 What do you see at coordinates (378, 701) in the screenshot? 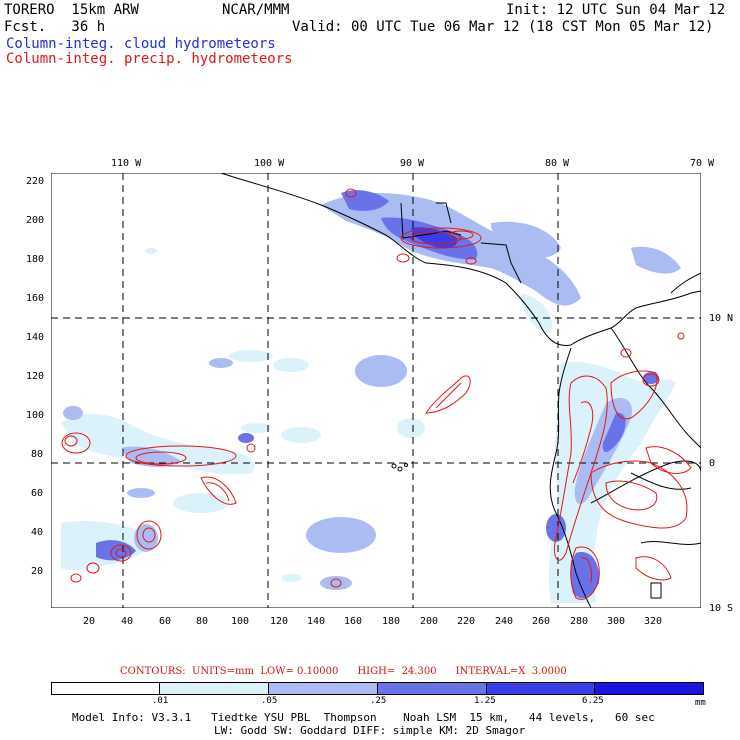
I see `colorbar-label: .25` at bounding box center [378, 701].